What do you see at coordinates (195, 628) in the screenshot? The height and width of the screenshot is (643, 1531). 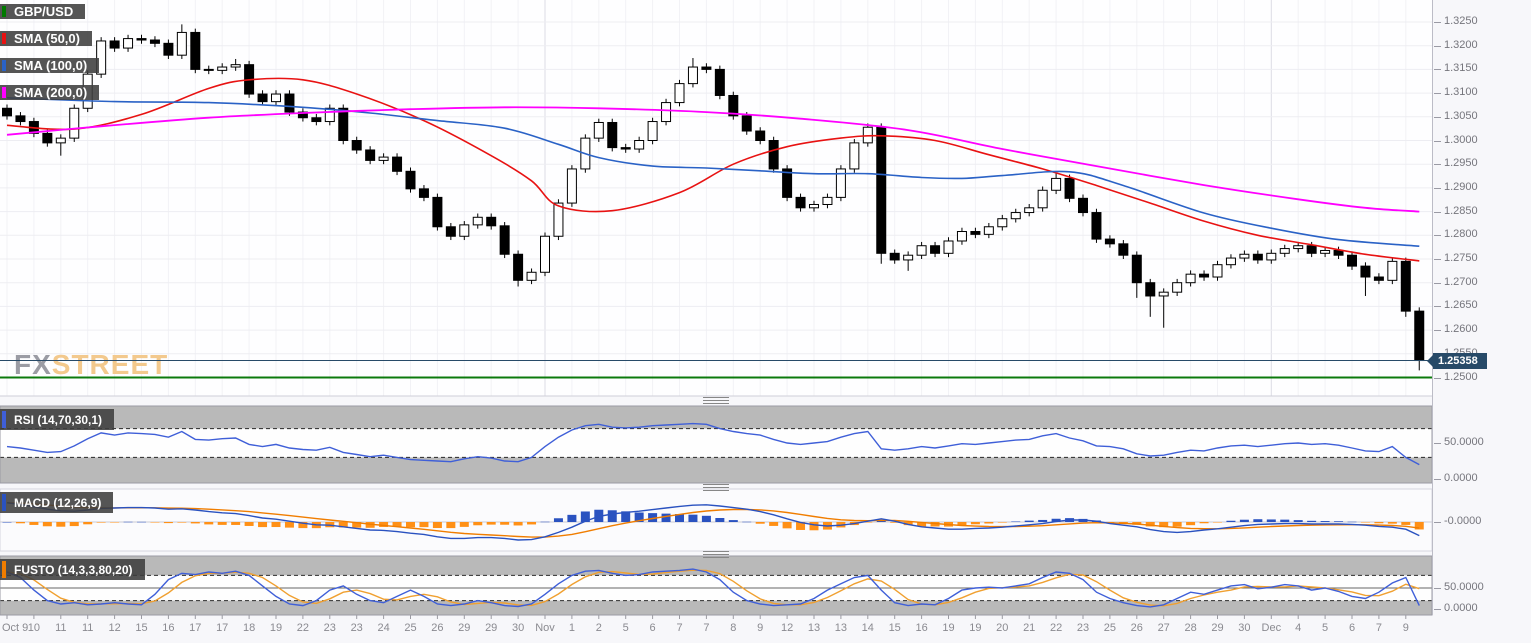 I see `date-label: 17` at bounding box center [195, 628].